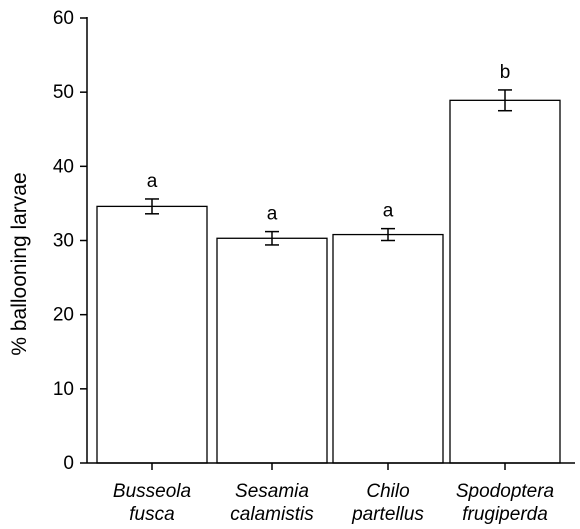  I want to click on significance-label-1: a, so click(152, 181).